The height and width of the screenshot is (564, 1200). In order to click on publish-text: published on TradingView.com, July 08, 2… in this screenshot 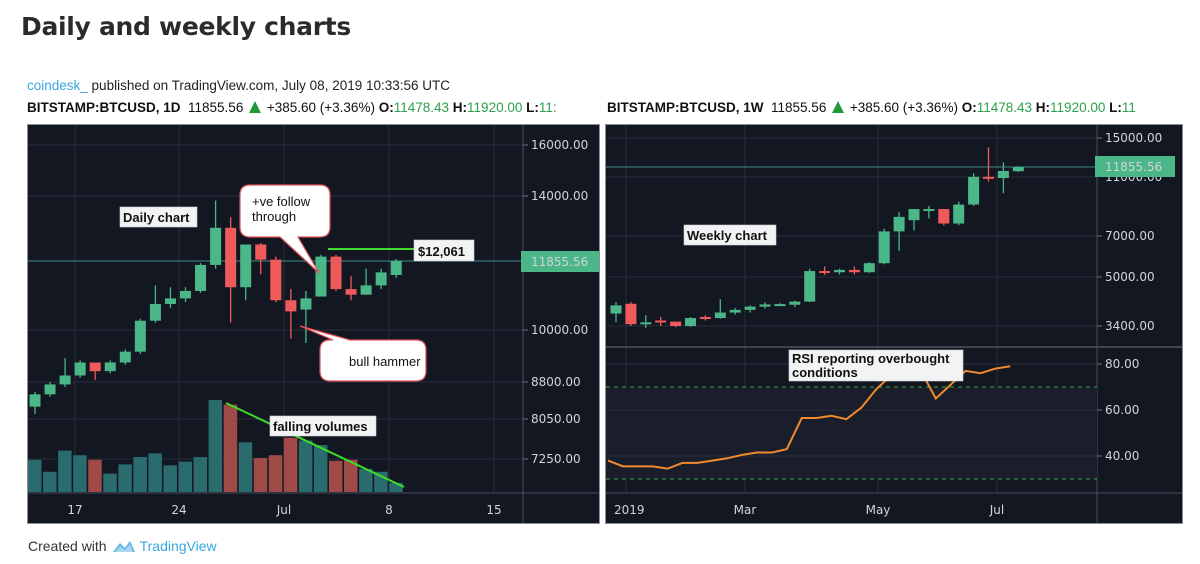, I will do `click(269, 85)`.